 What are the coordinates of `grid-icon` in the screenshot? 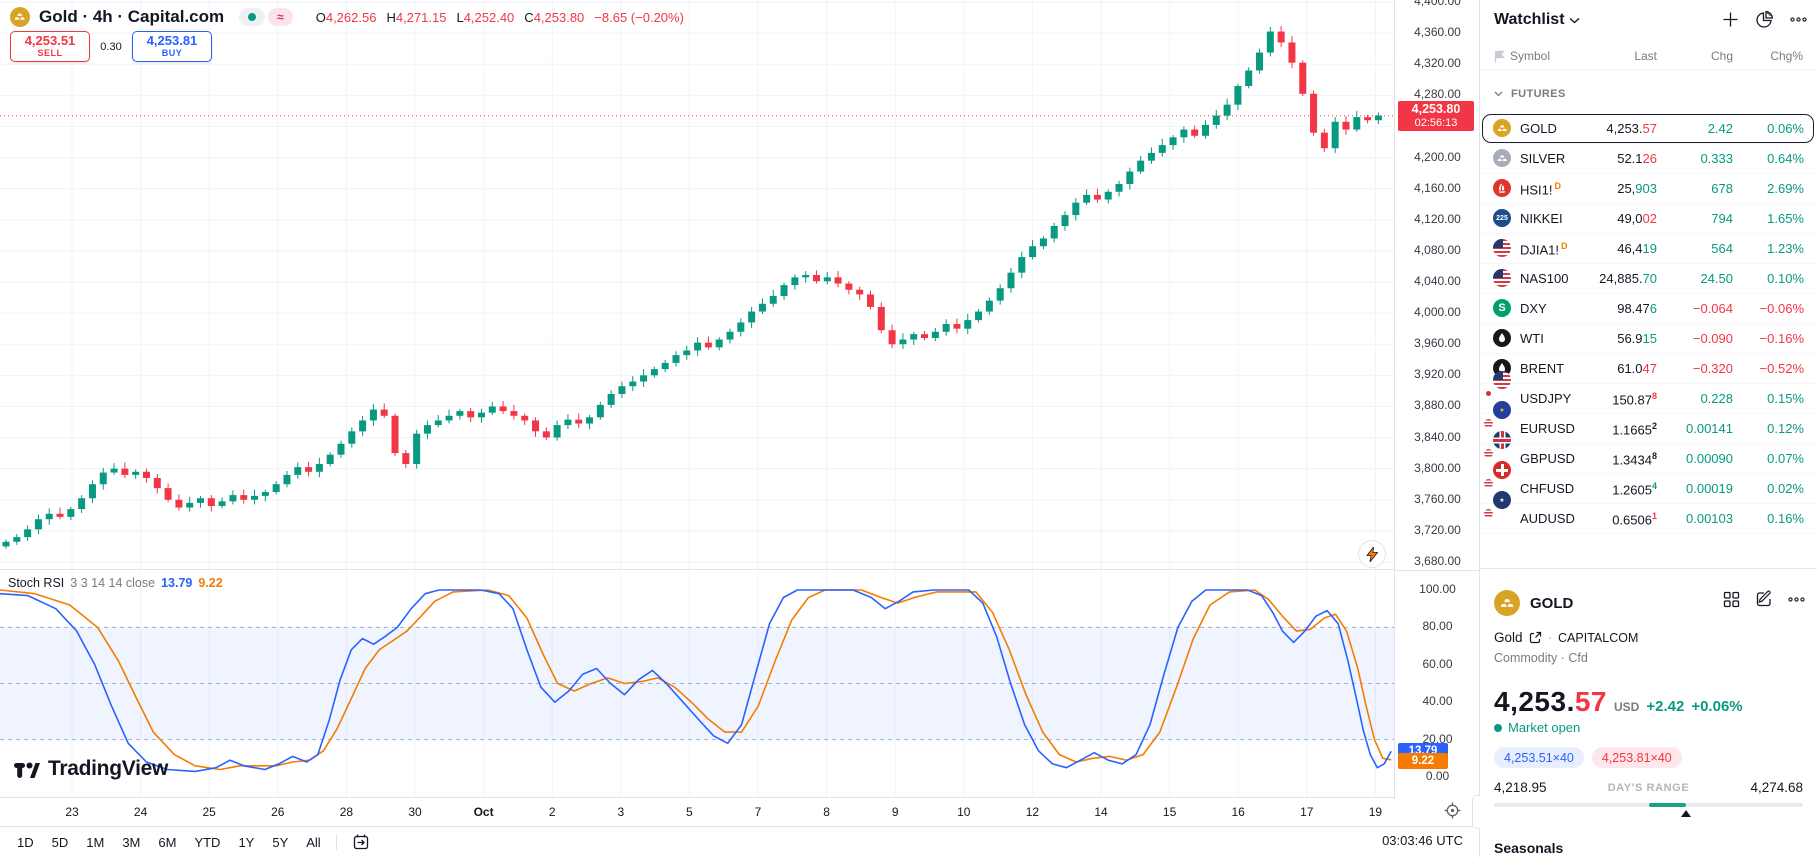 It's located at (1731, 599).